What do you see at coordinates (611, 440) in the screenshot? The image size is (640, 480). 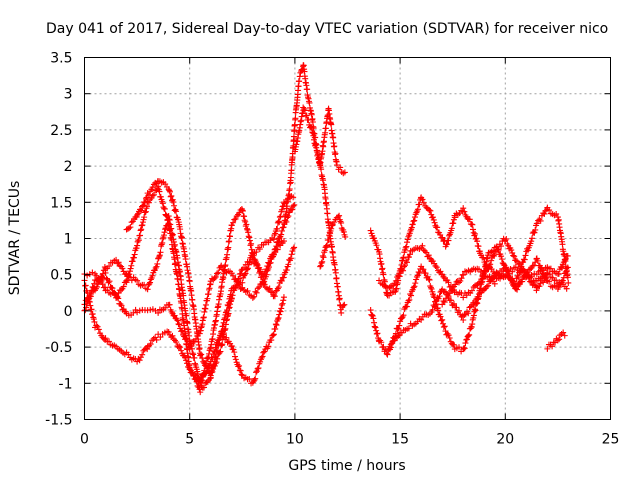 I see `x-tick-label: 25` at bounding box center [611, 440].